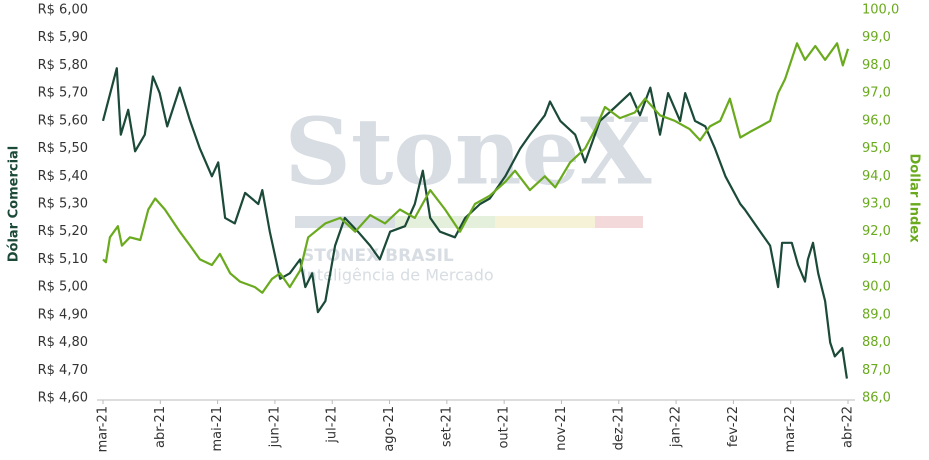 The height and width of the screenshot is (460, 929). Describe the element at coordinates (63, 398) in the screenshot. I see `y-tick-label: R$ 4,60` at that location.